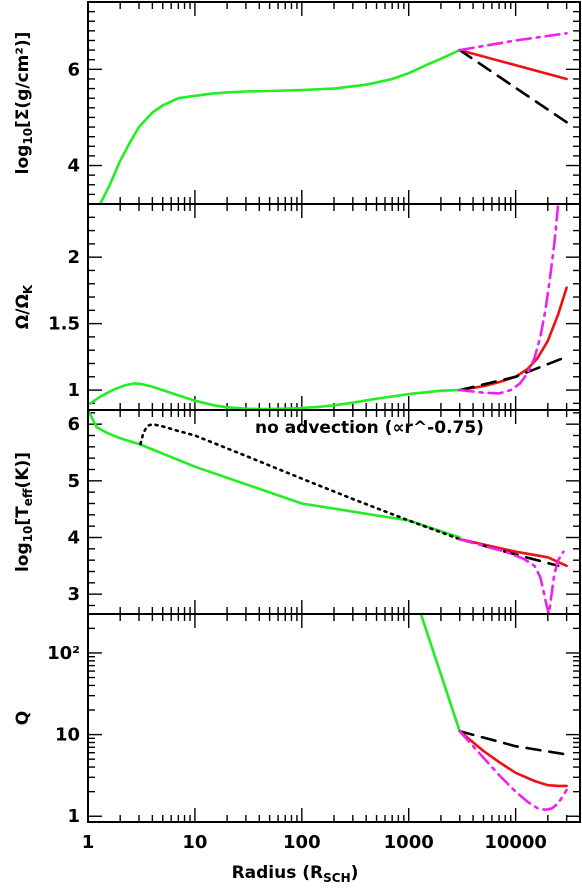 The image size is (582, 893). I want to click on y-tick-label: 1.5, so click(64, 324).